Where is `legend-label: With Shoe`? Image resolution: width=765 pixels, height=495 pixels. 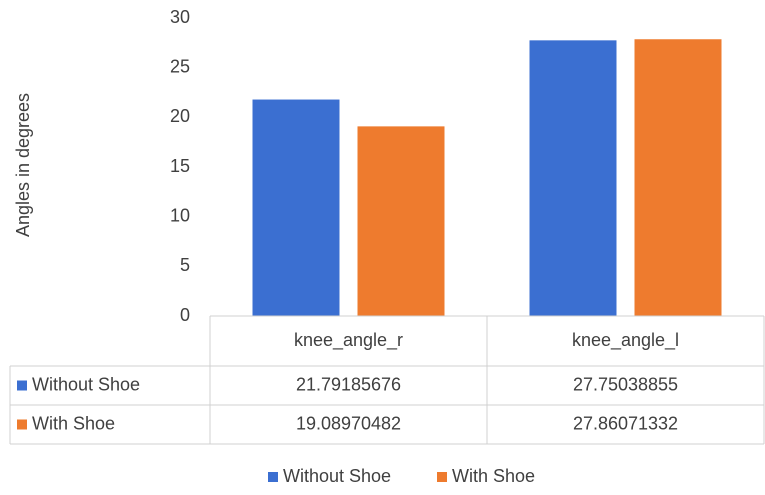
legend-label: With Shoe is located at coordinates (493, 476).